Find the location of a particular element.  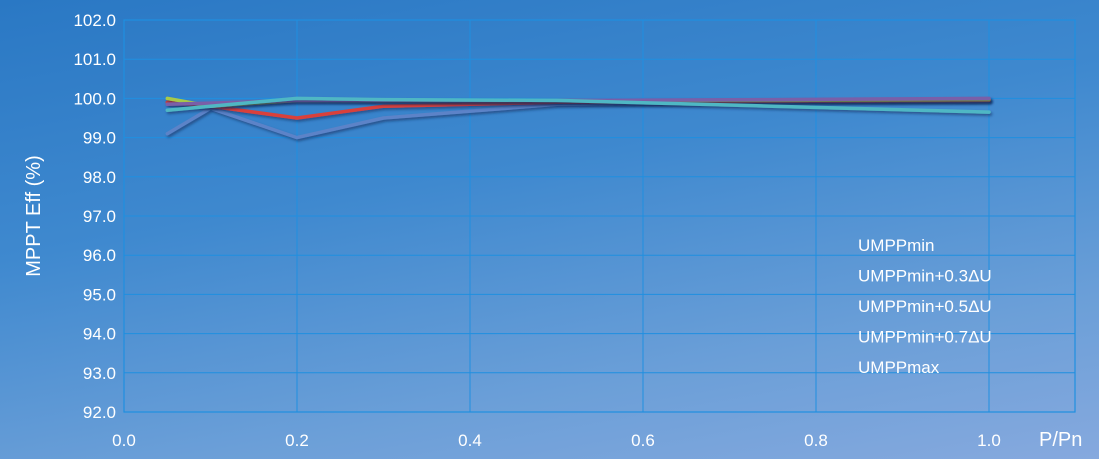

legend-label: UMPPmin+0.7ΔU is located at coordinates (925, 337).